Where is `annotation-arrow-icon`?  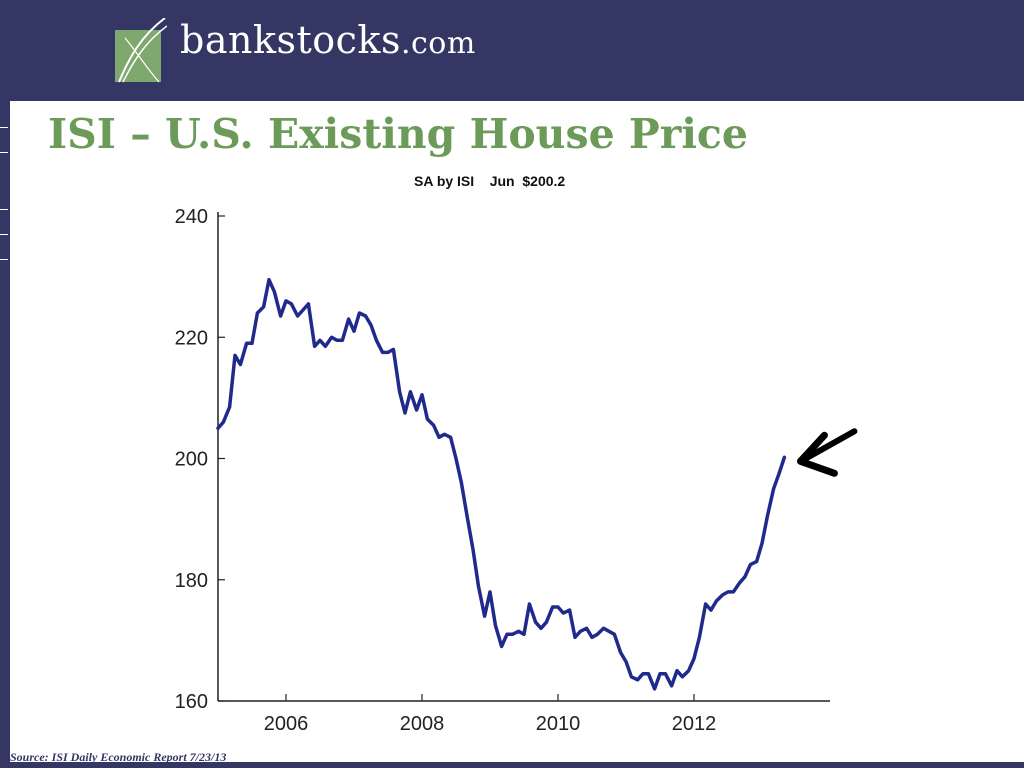 annotation-arrow-icon is located at coordinates (827, 452).